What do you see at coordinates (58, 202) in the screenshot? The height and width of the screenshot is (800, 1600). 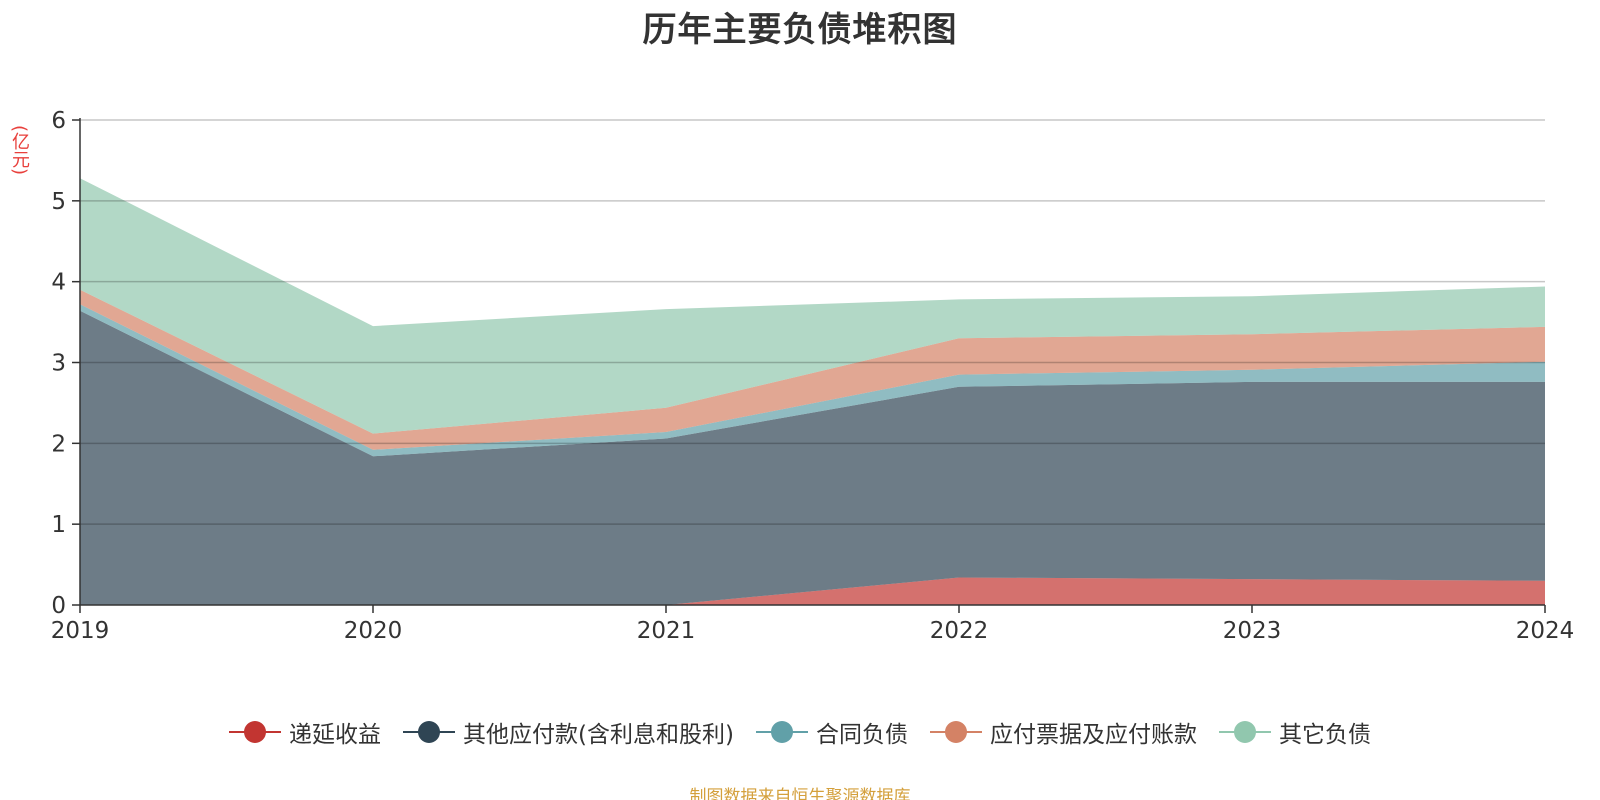 I see `y-tick-label-5: 5` at bounding box center [58, 202].